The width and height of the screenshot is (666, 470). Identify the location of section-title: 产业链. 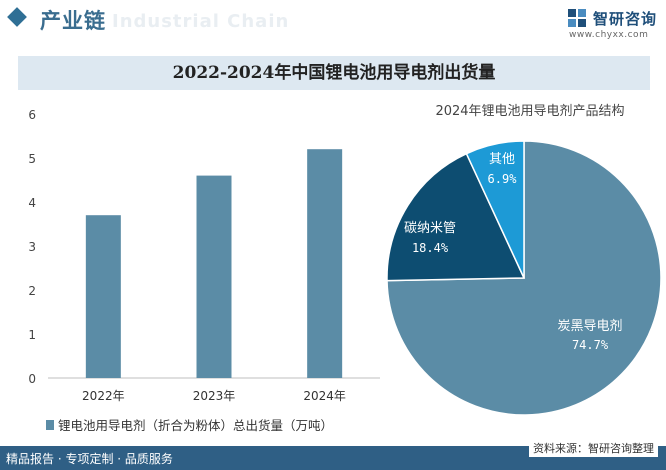
(73, 21).